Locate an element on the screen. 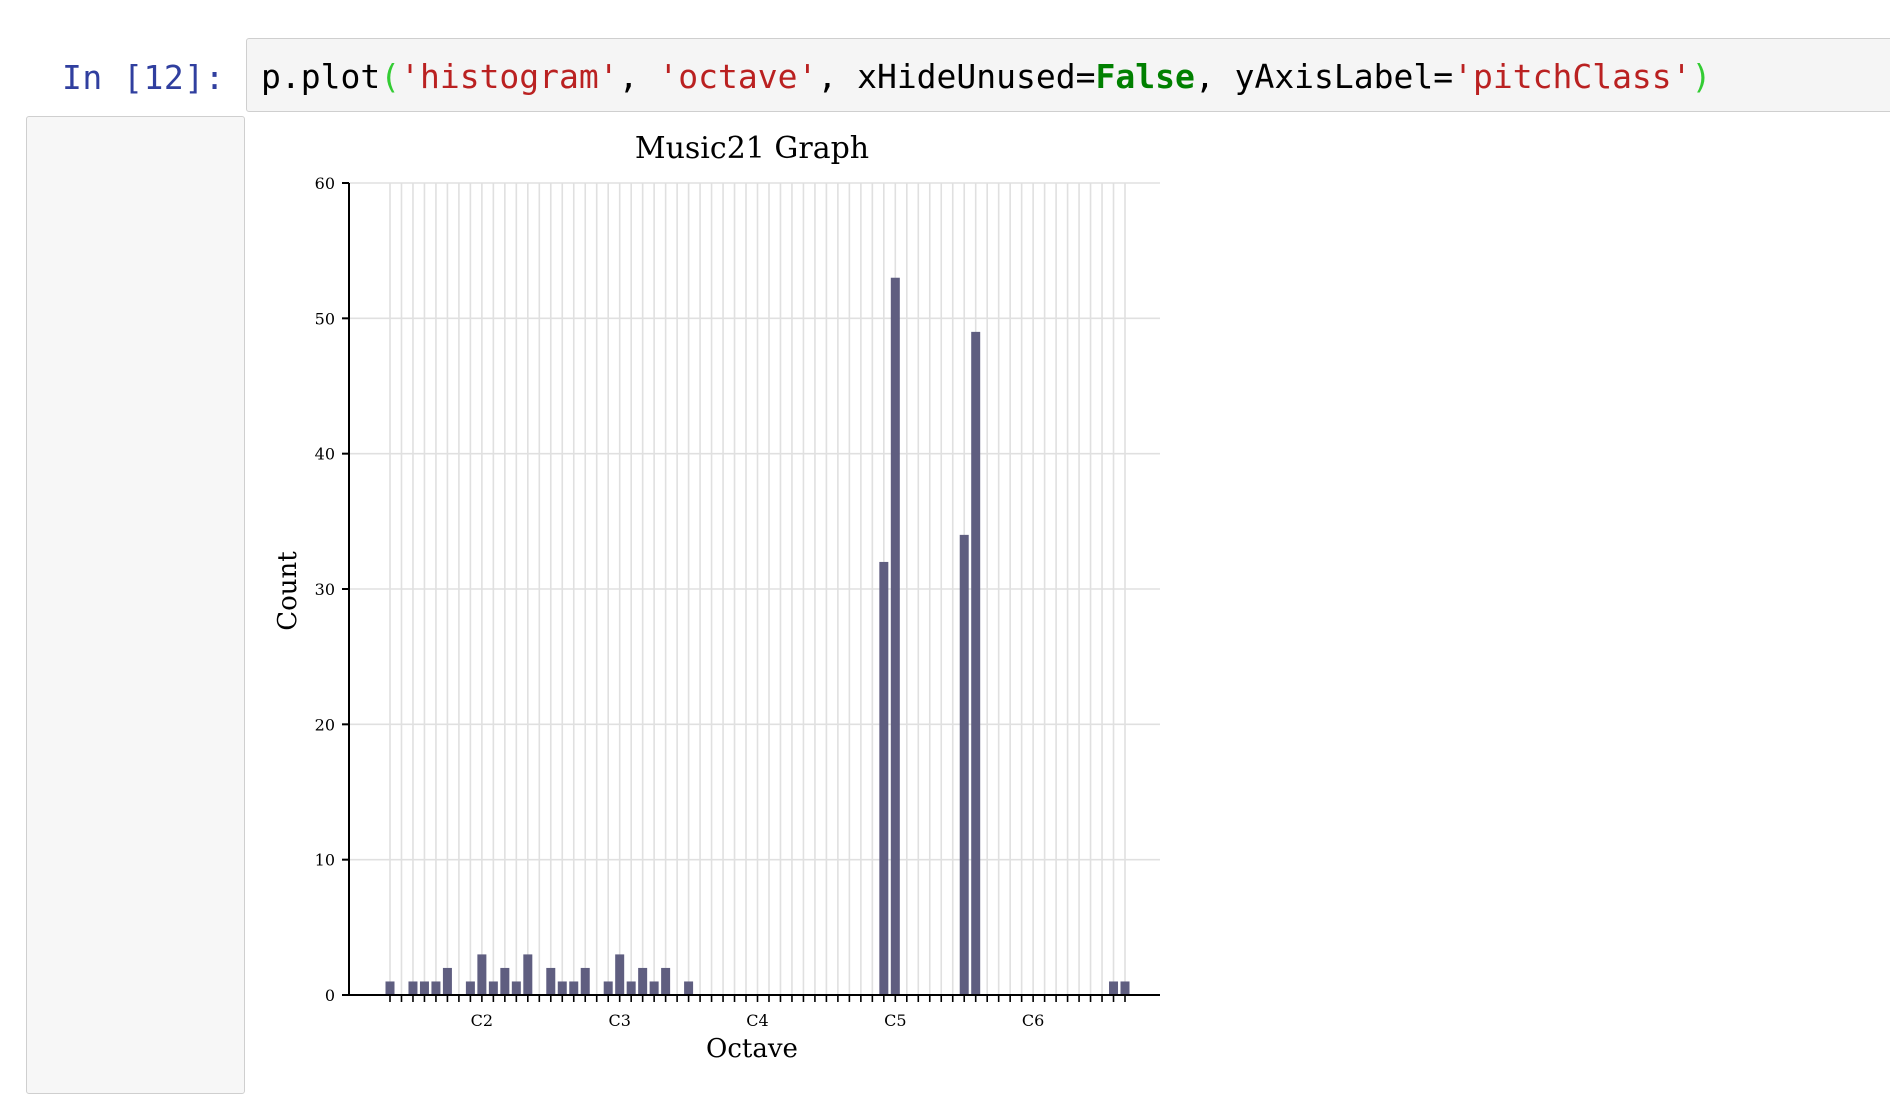  x-tick-label: C2 is located at coordinates (482, 1020).